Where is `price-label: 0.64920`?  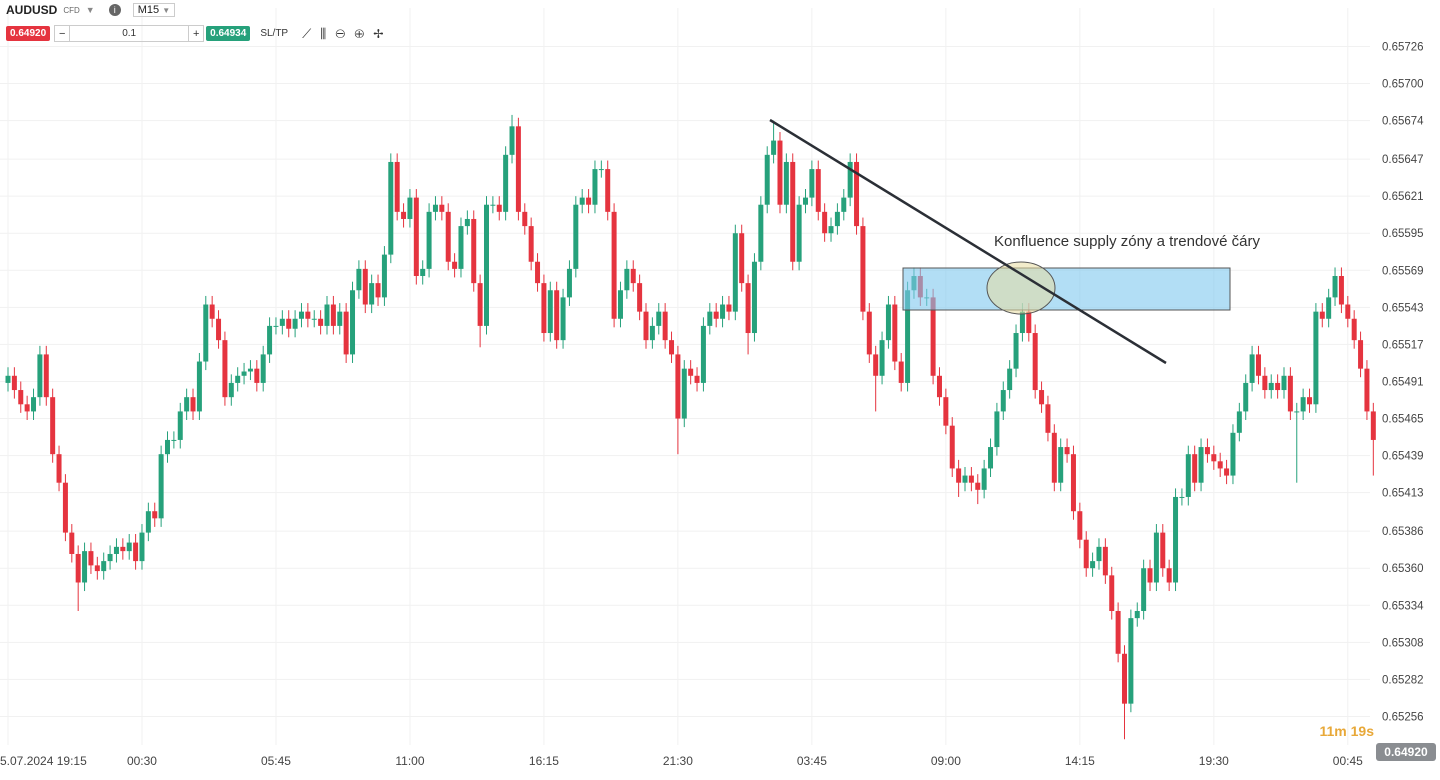 price-label: 0.64920 is located at coordinates (1406, 752).